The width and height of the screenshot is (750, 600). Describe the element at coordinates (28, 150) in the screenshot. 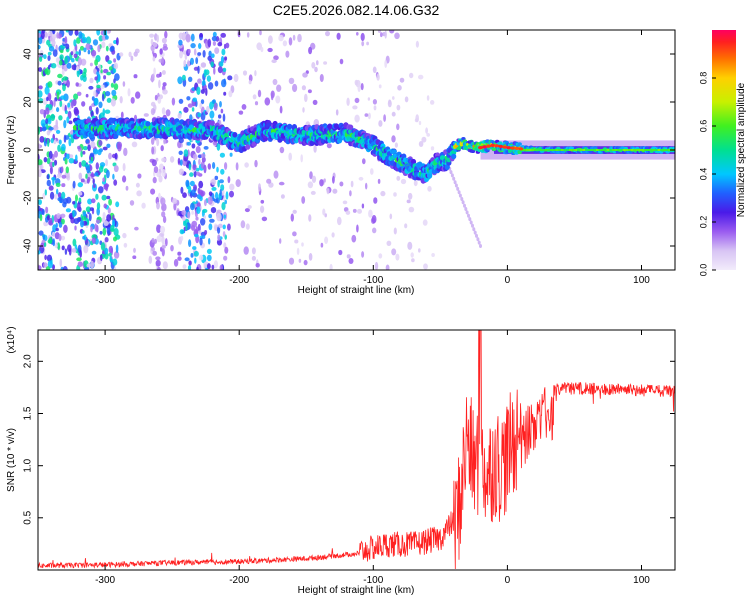

I see `y-tick-label: 0` at that location.